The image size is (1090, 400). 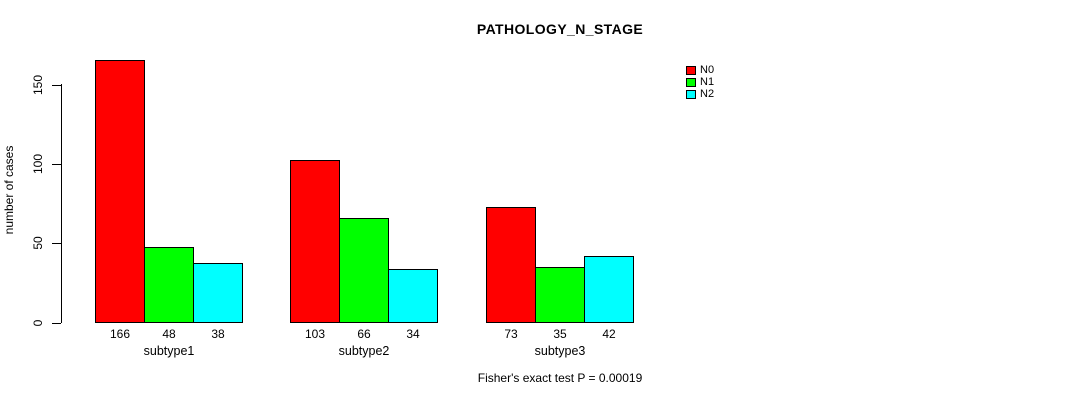 I want to click on legend-label: N0, so click(x=707, y=70).